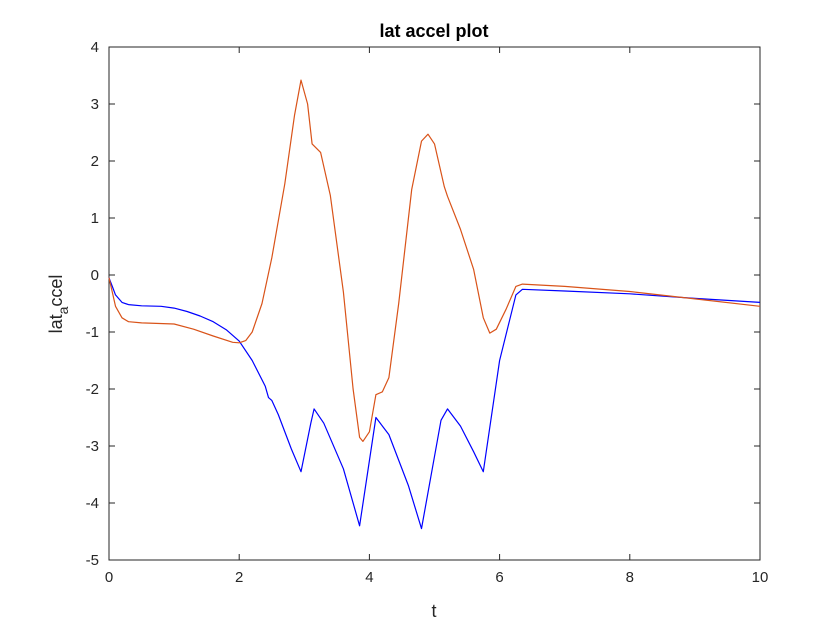  Describe the element at coordinates (499, 577) in the screenshot. I see `x-tick-label: 6` at that location.